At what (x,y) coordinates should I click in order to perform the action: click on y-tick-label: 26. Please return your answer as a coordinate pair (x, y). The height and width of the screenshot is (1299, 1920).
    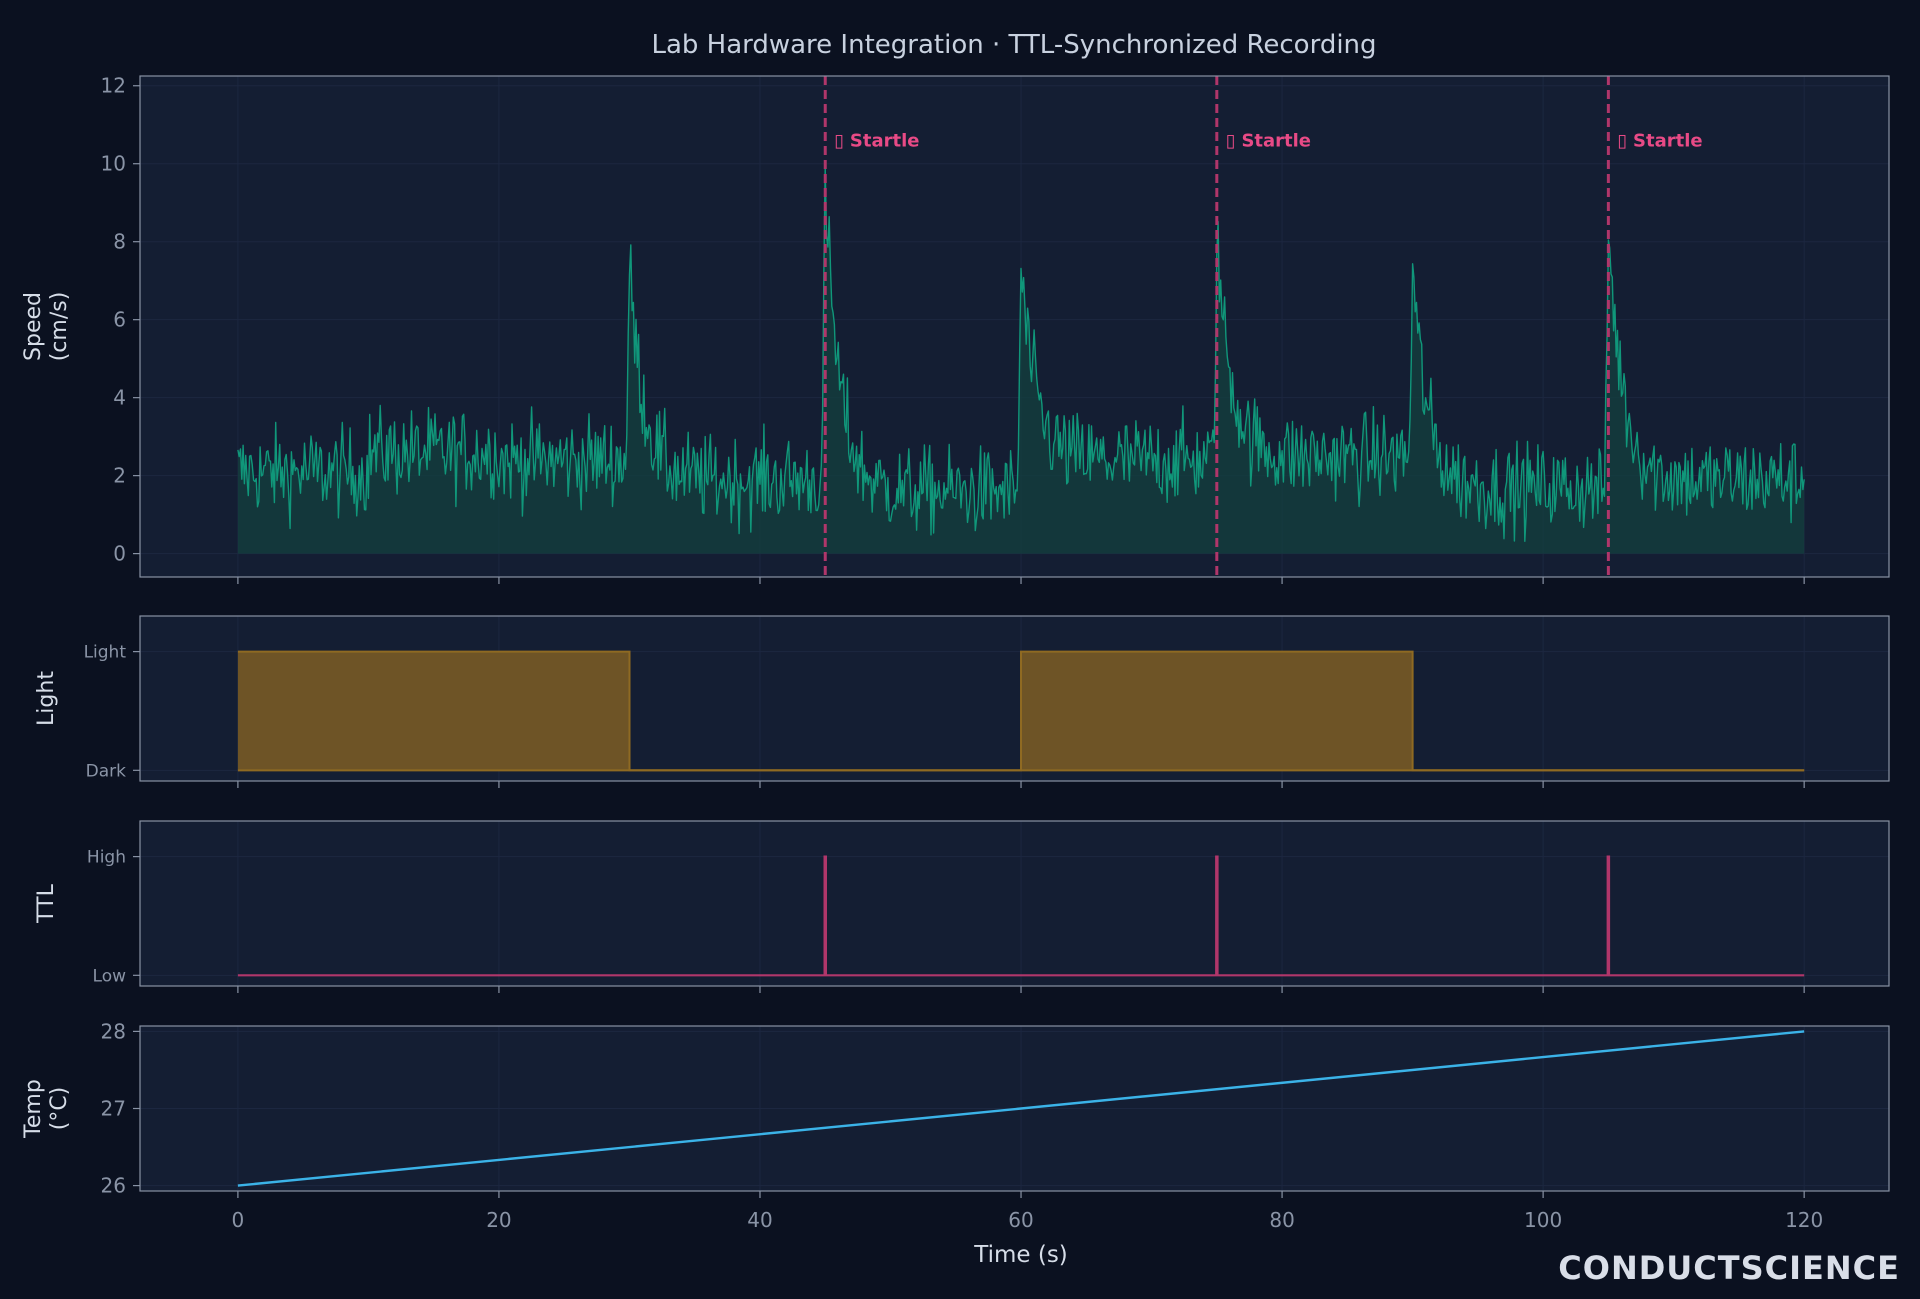
    Looking at the image, I should click on (113, 1186).